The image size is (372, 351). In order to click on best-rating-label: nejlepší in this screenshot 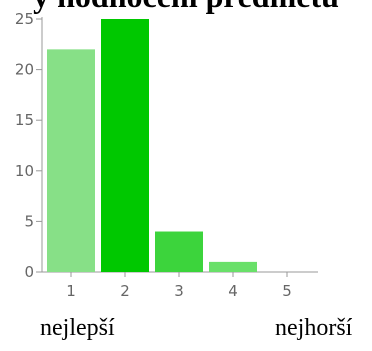, I will do `click(77, 328)`.